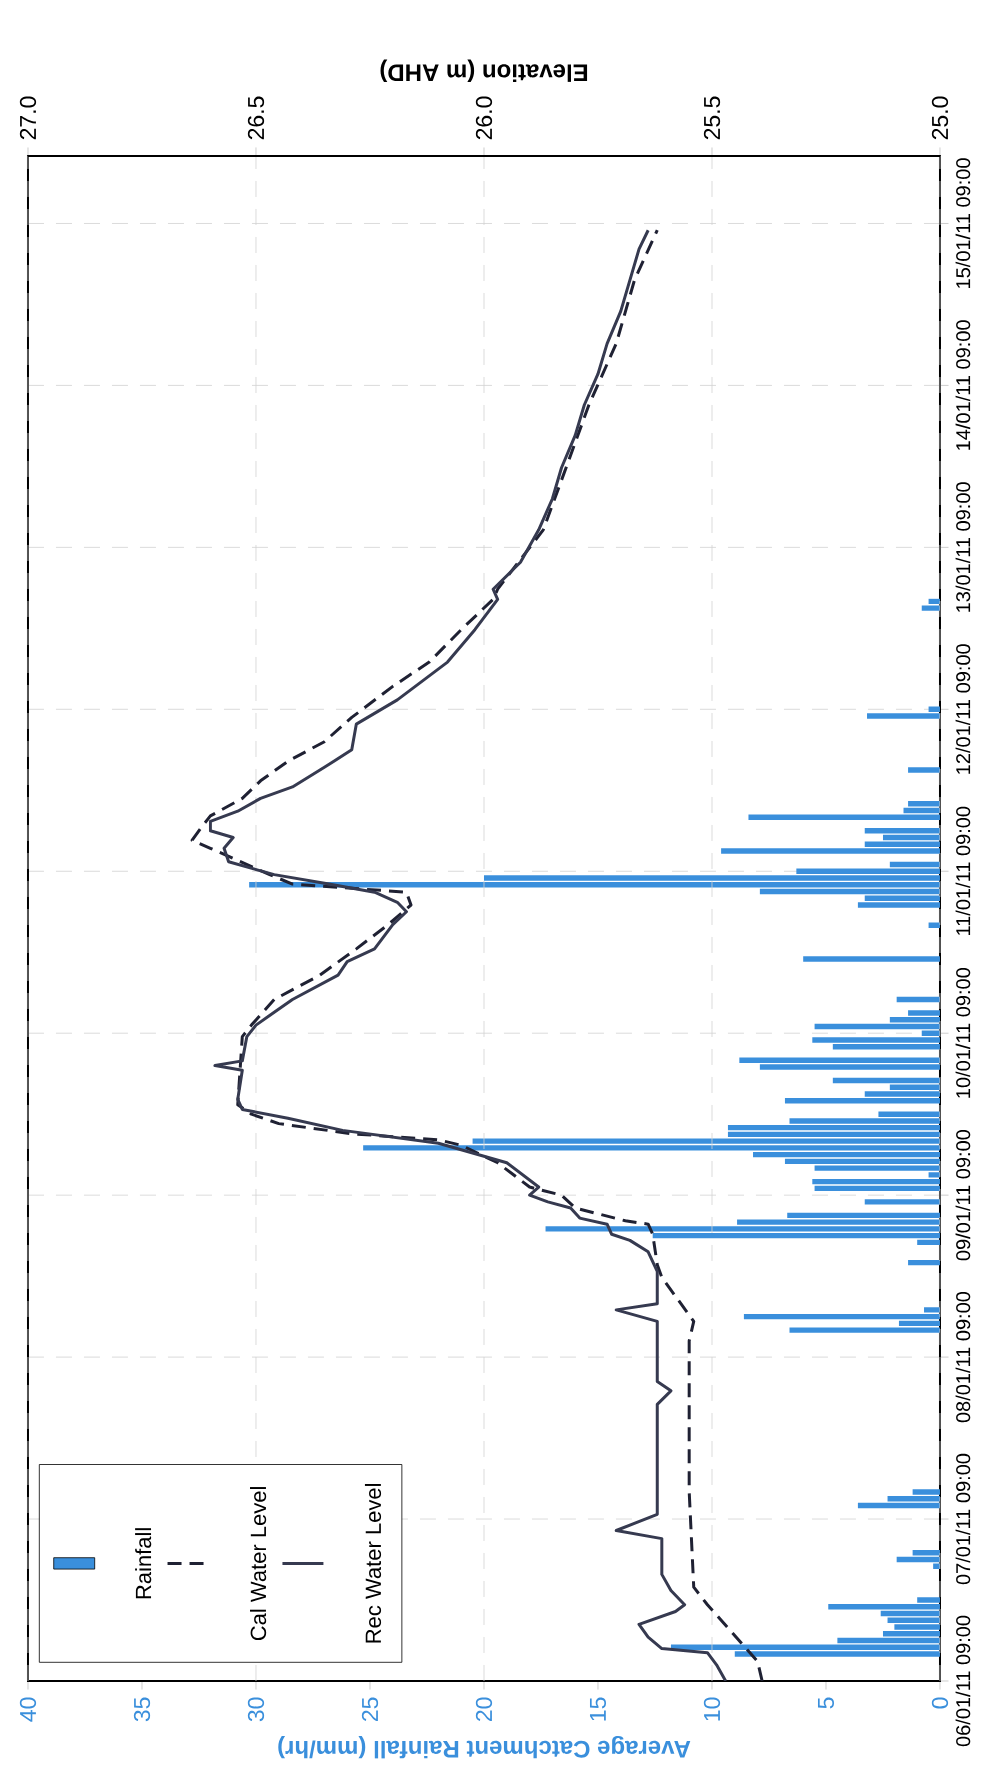 The image size is (995, 1785). Describe the element at coordinates (256, 118) in the screenshot. I see `x2-tick-label: 26.5` at that location.